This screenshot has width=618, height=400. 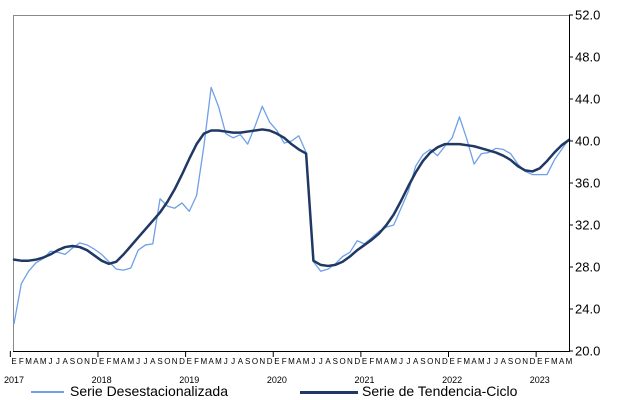 What do you see at coordinates (452, 379) in the screenshot?
I see `x-year-label: 2022` at bounding box center [452, 379].